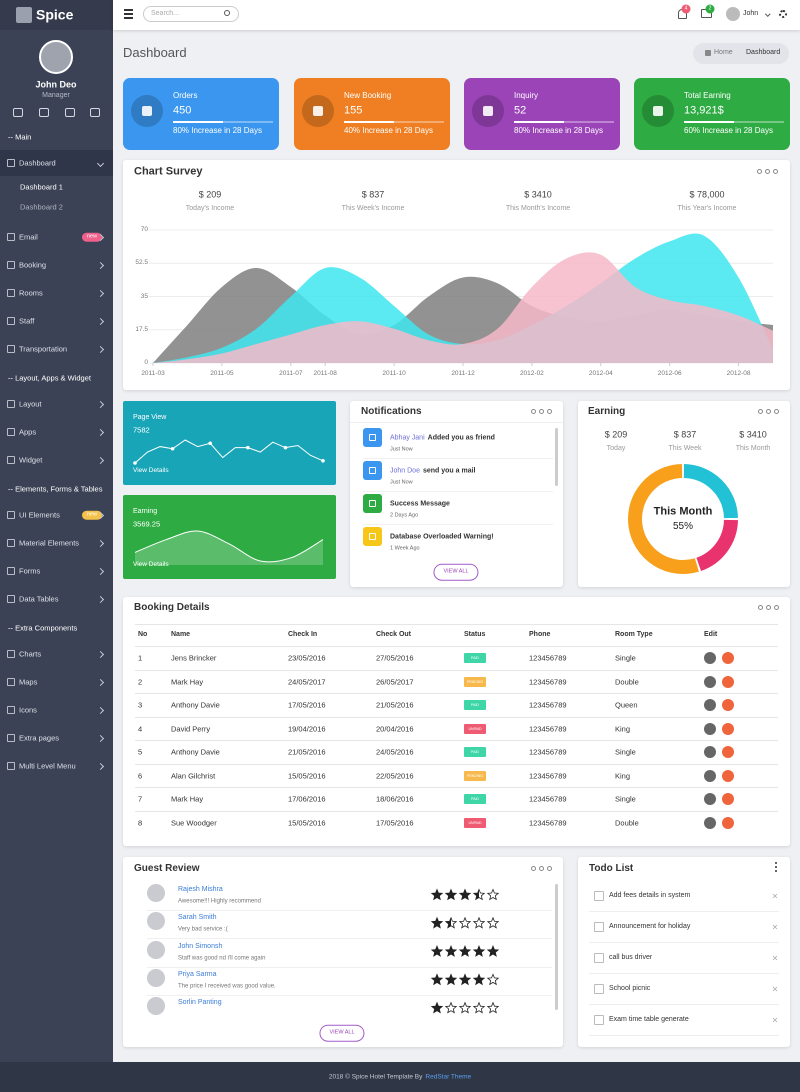 The height and width of the screenshot is (1092, 800). What do you see at coordinates (41, 207) in the screenshot?
I see `submenu-item: Dashboard 2` at bounding box center [41, 207].